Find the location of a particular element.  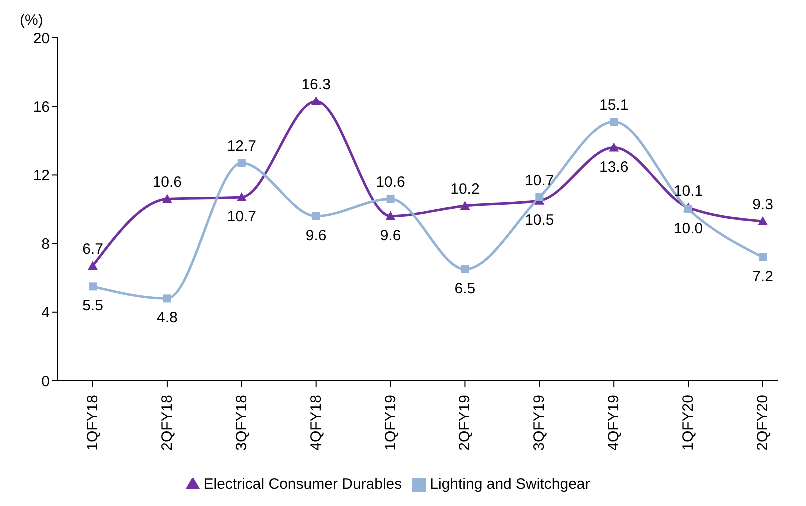

y-tick-label: 20 is located at coordinates (41, 39).